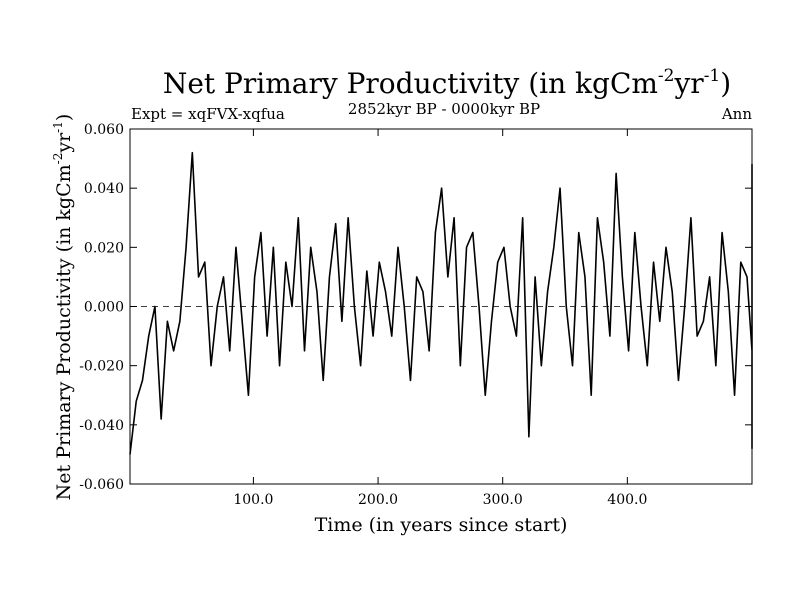 The height and width of the screenshot is (600, 800). What do you see at coordinates (253, 500) in the screenshot?
I see `x-tick-label: 100.0` at bounding box center [253, 500].